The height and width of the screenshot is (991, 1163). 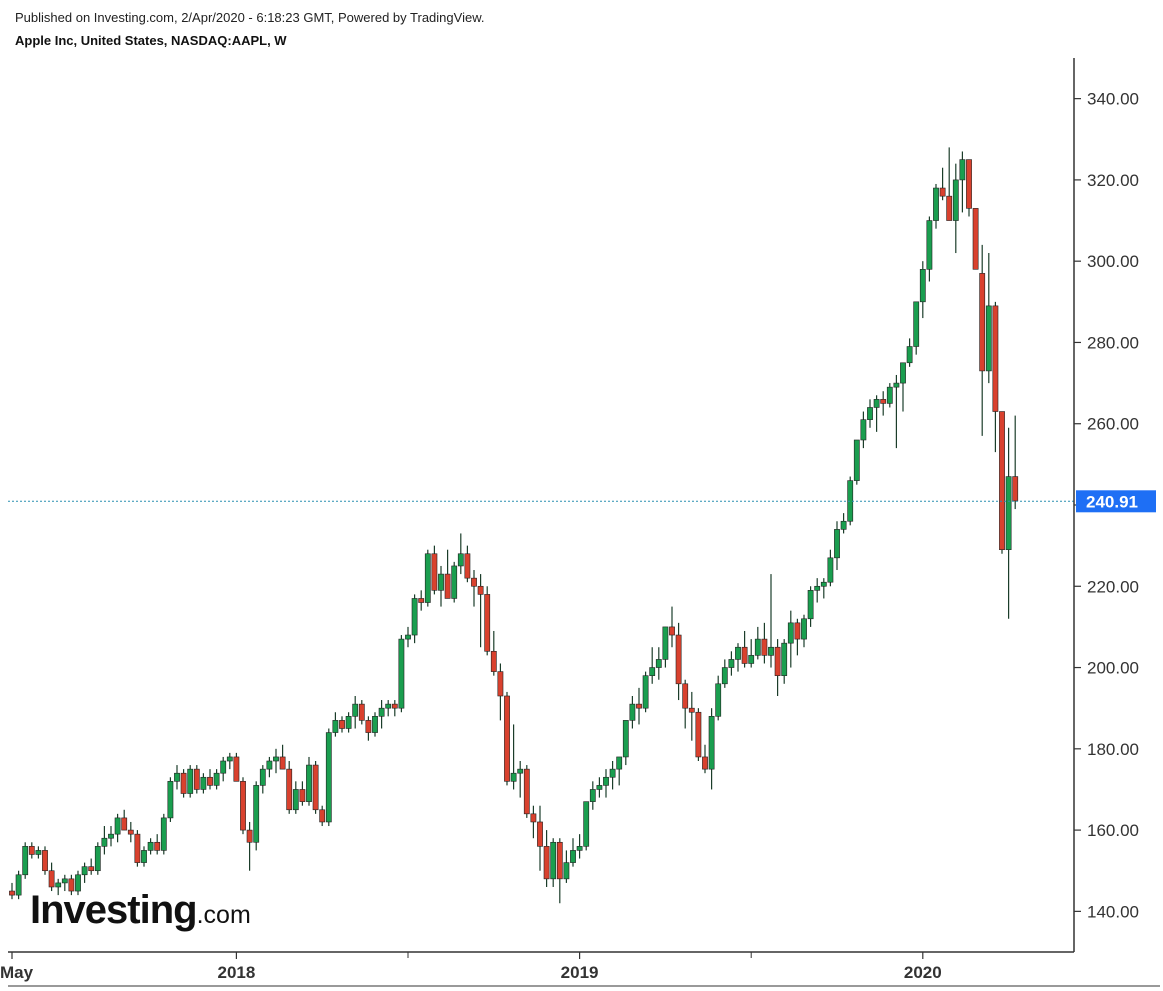 What do you see at coordinates (923, 972) in the screenshot?
I see `x-tick-label: 2020` at bounding box center [923, 972].